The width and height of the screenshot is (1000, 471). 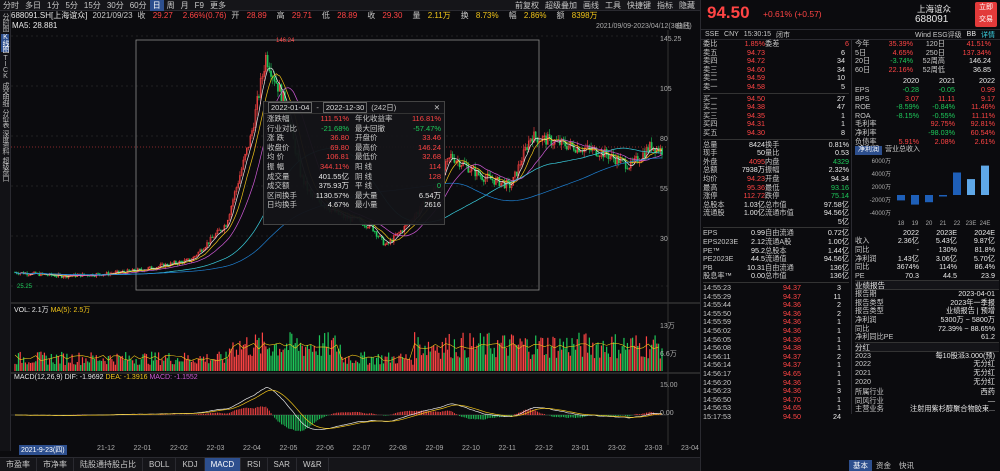 I want to click on nav-item-6: 超级盘口, so click(x=5, y=169).